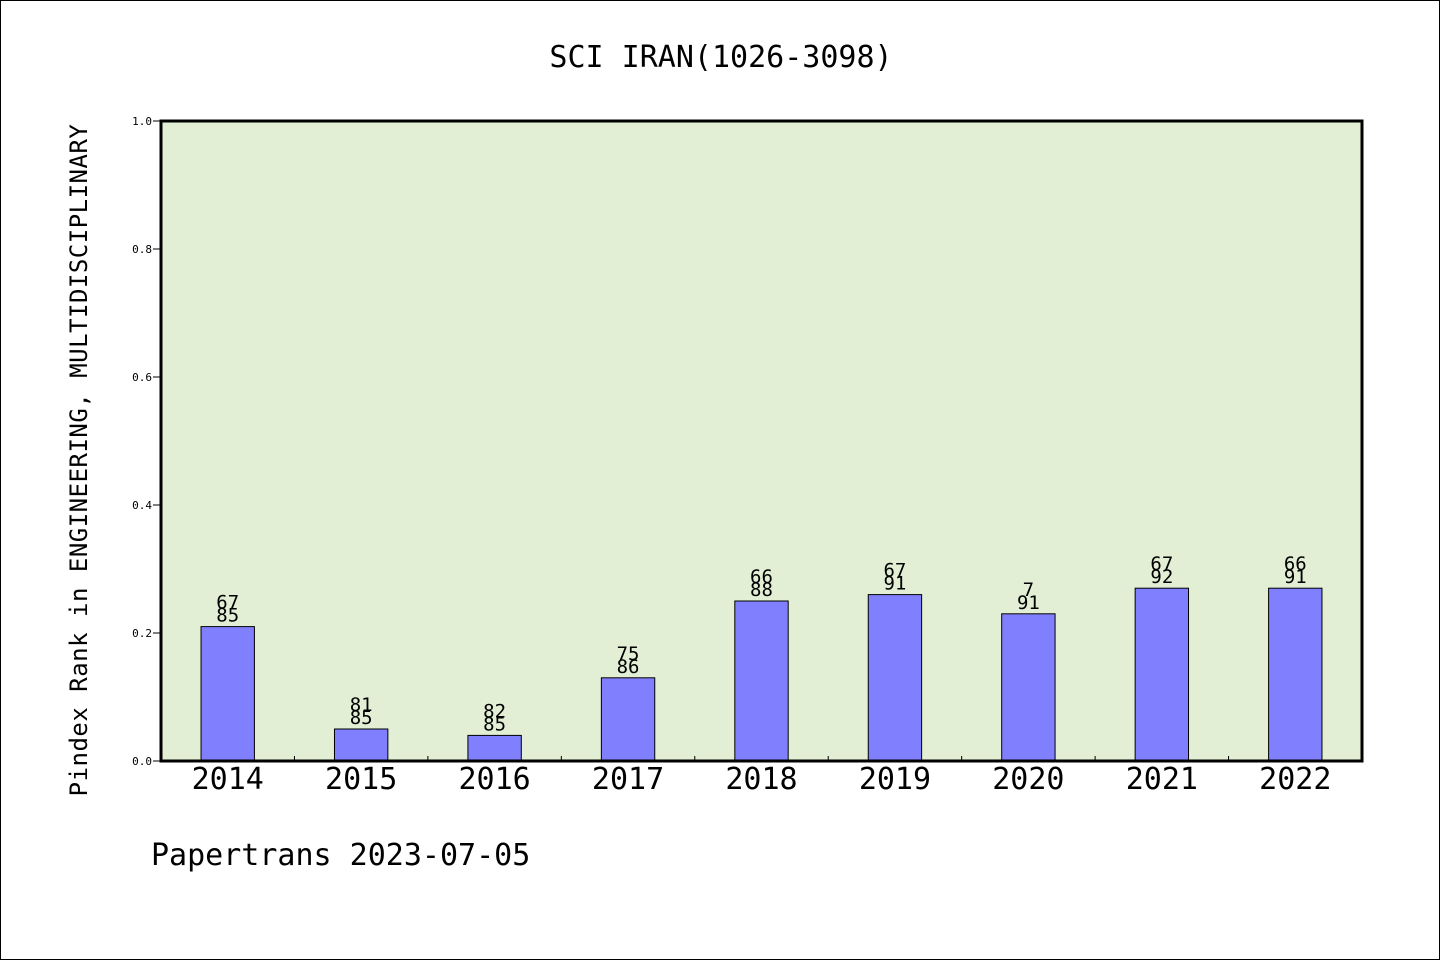 The image size is (1440, 961). Describe the element at coordinates (895, 779) in the screenshot. I see `x-tick-label: 2019` at that location.